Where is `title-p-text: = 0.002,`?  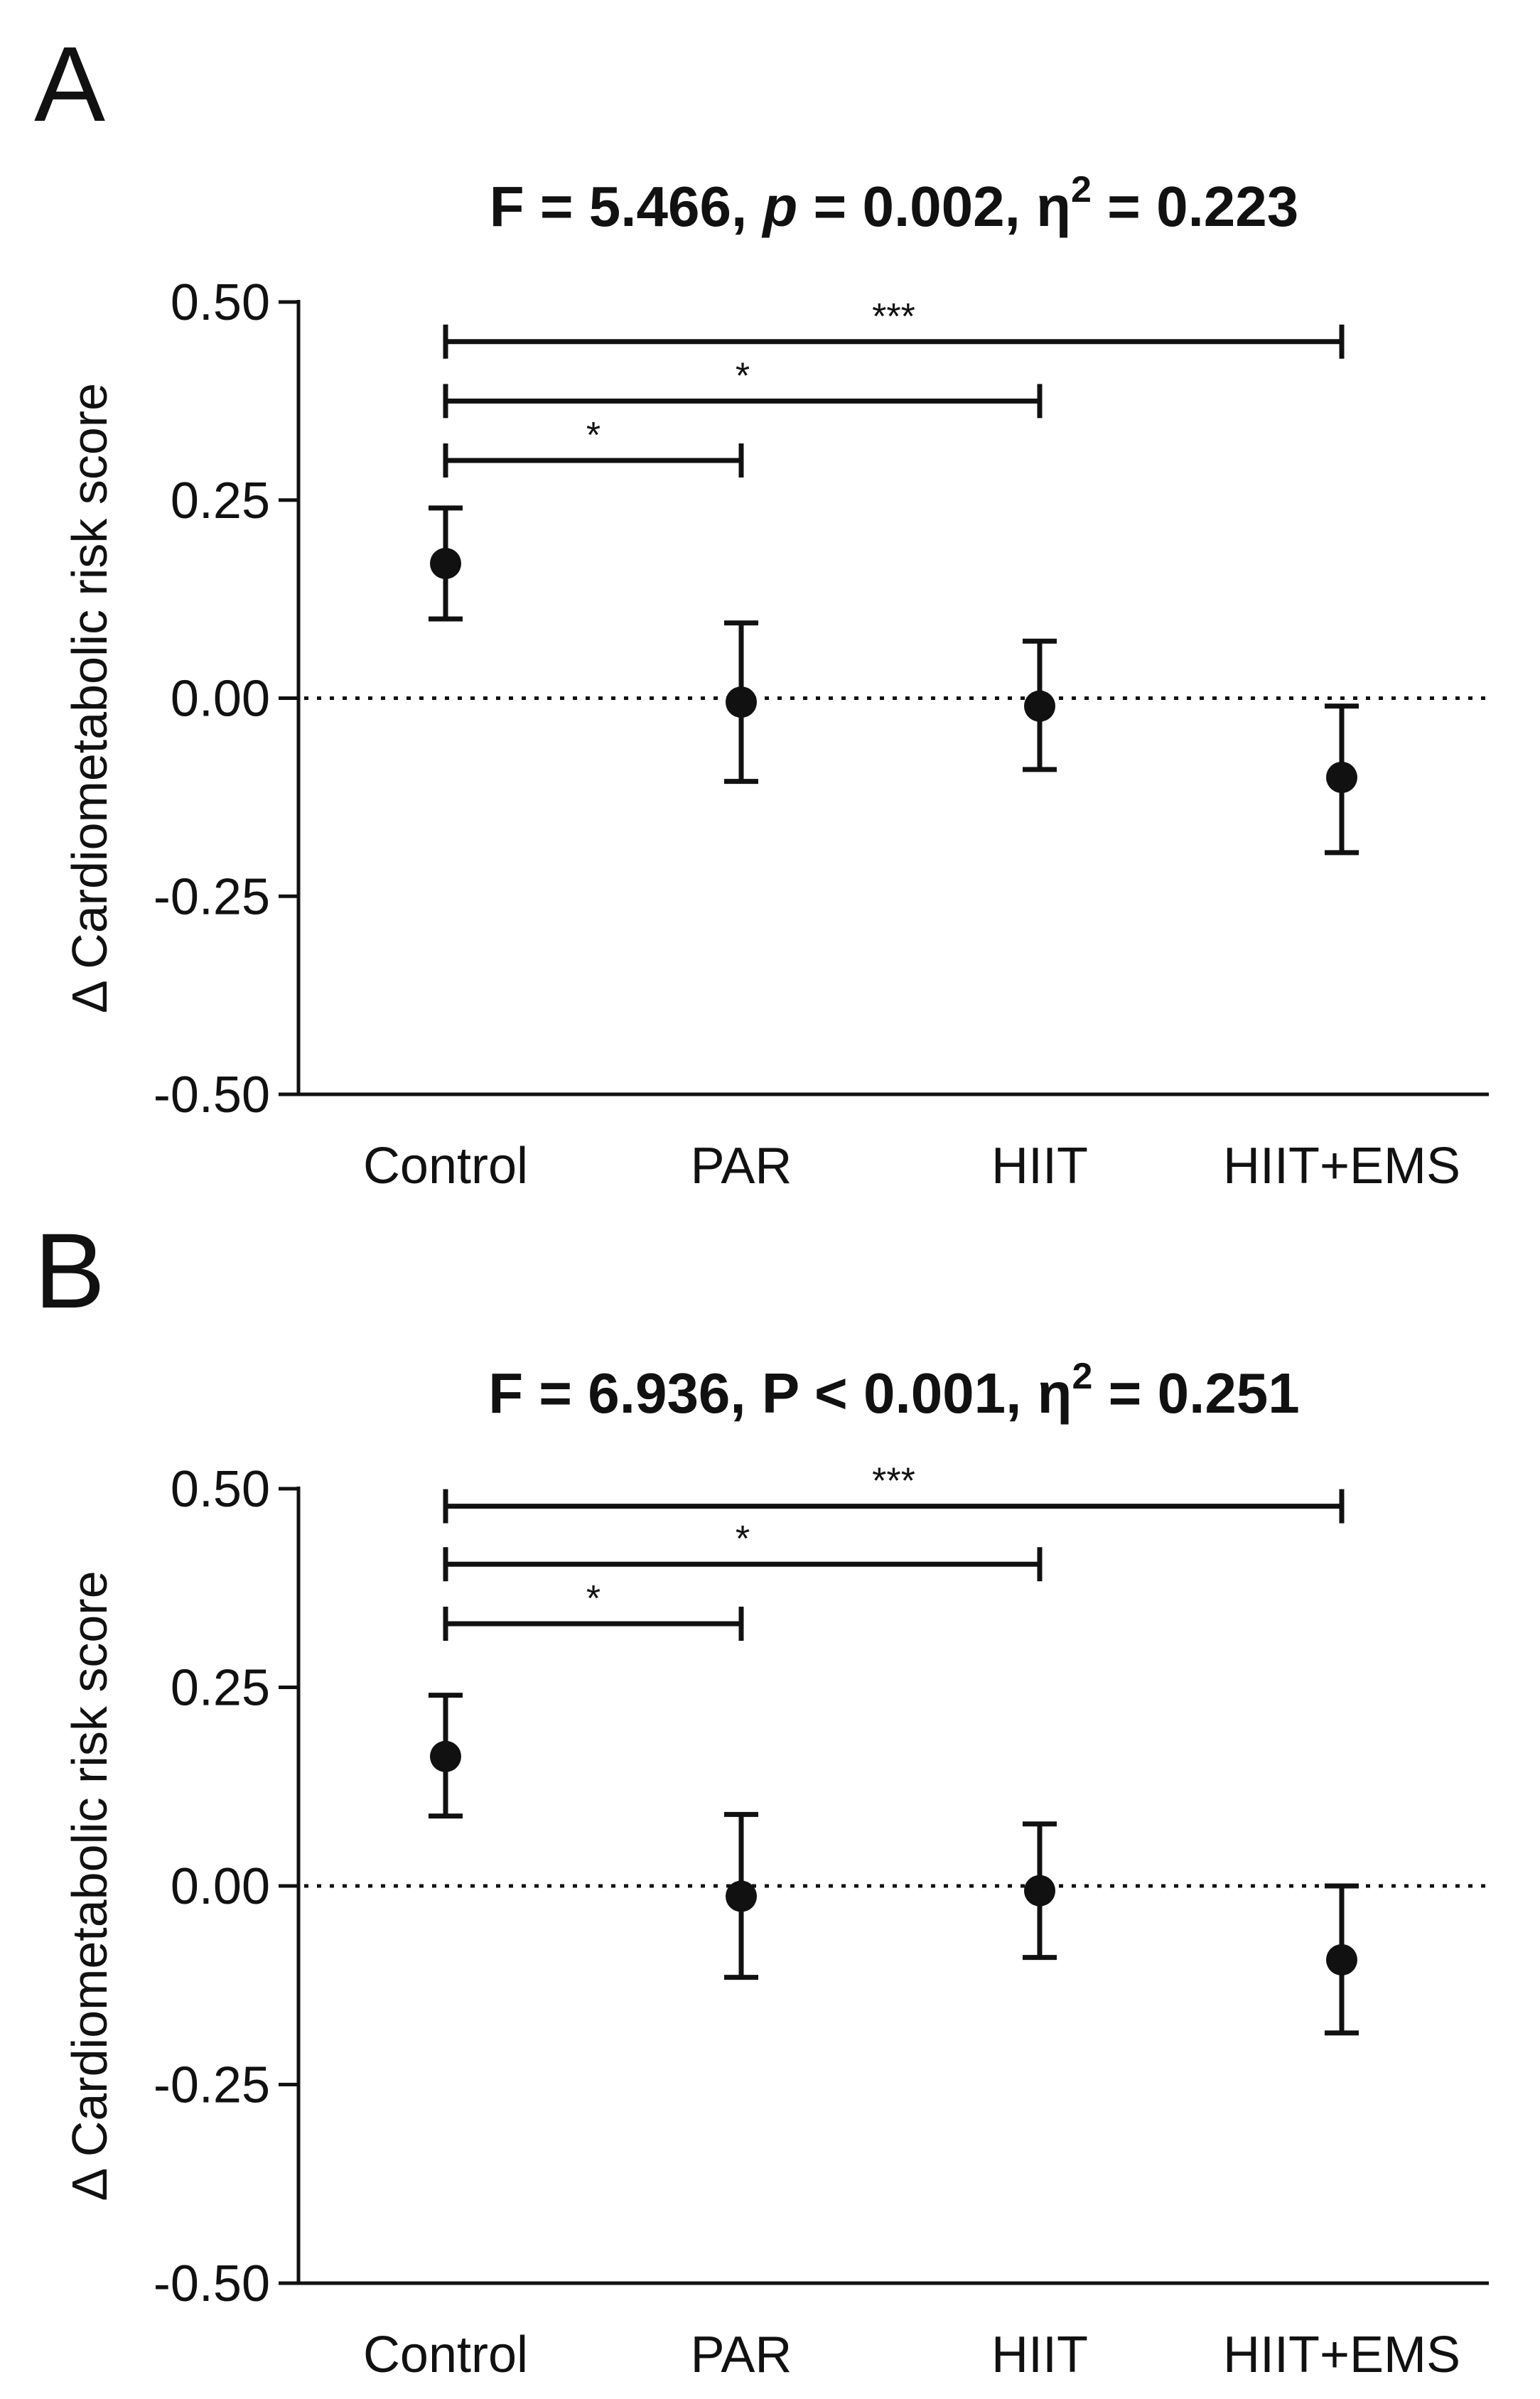 title-p-text: = 0.002, is located at coordinates (917, 206).